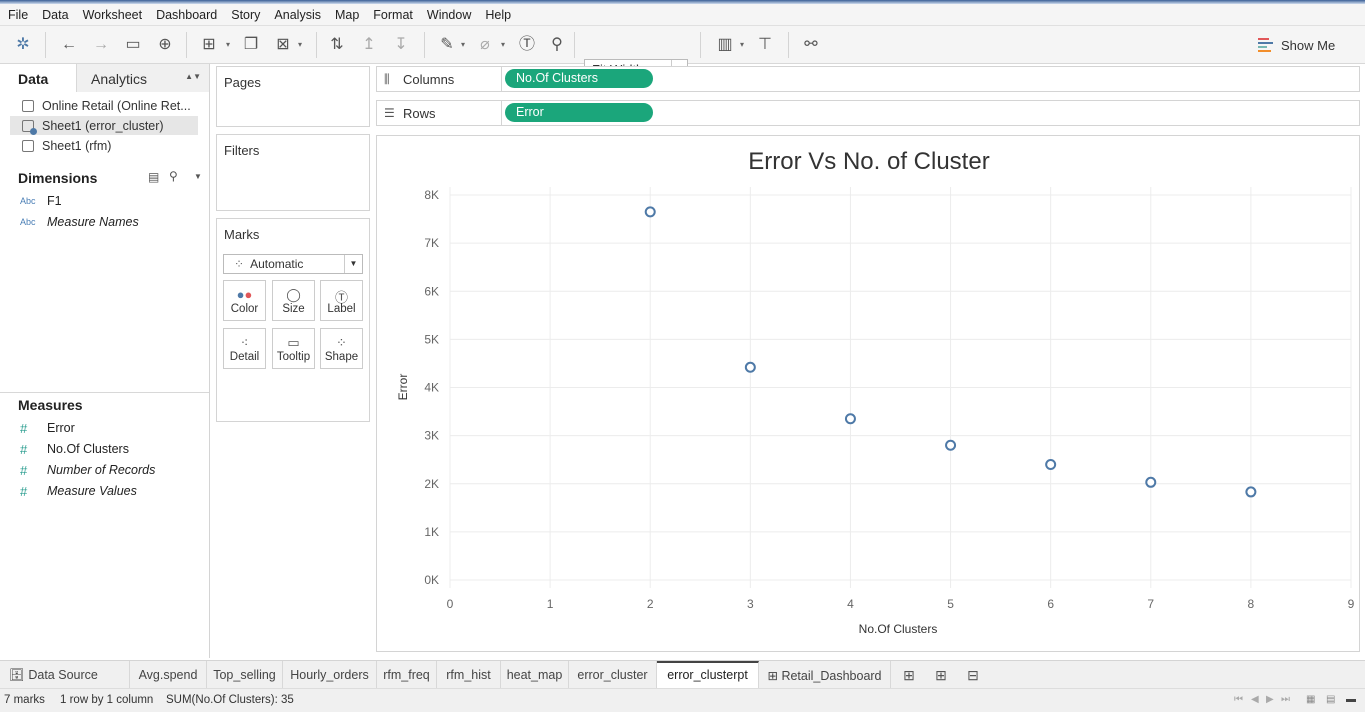 This screenshot has width=1365, height=712. I want to click on menu-story: Story, so click(246, 14).